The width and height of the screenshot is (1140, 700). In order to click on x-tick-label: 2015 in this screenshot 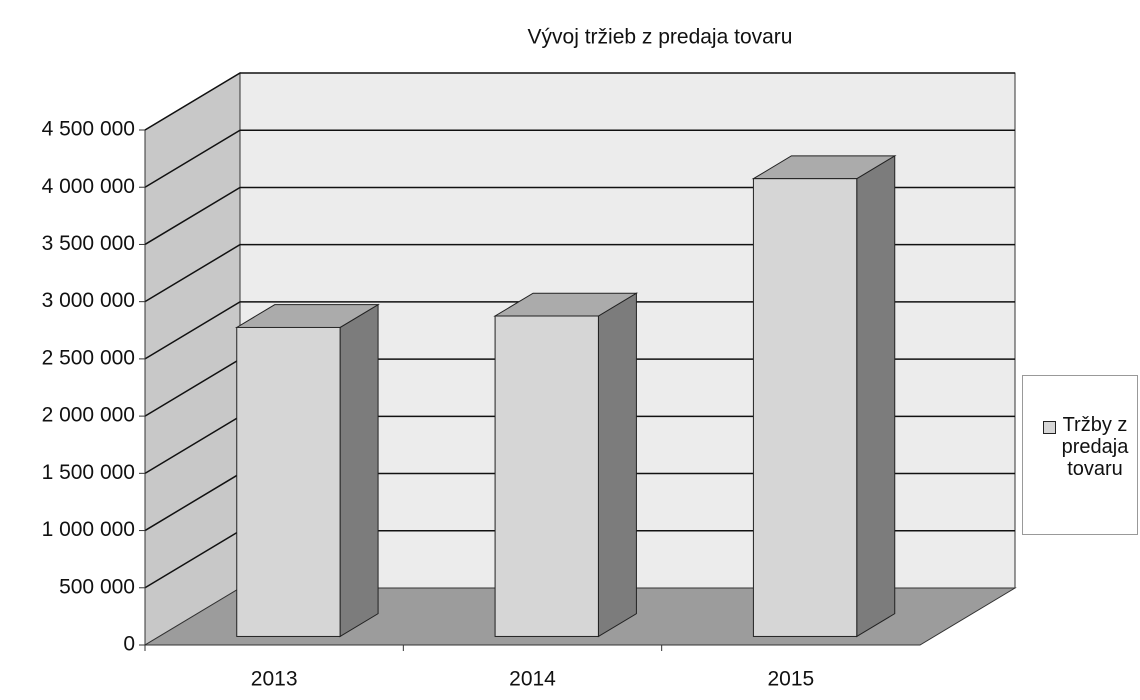, I will do `click(790, 679)`.